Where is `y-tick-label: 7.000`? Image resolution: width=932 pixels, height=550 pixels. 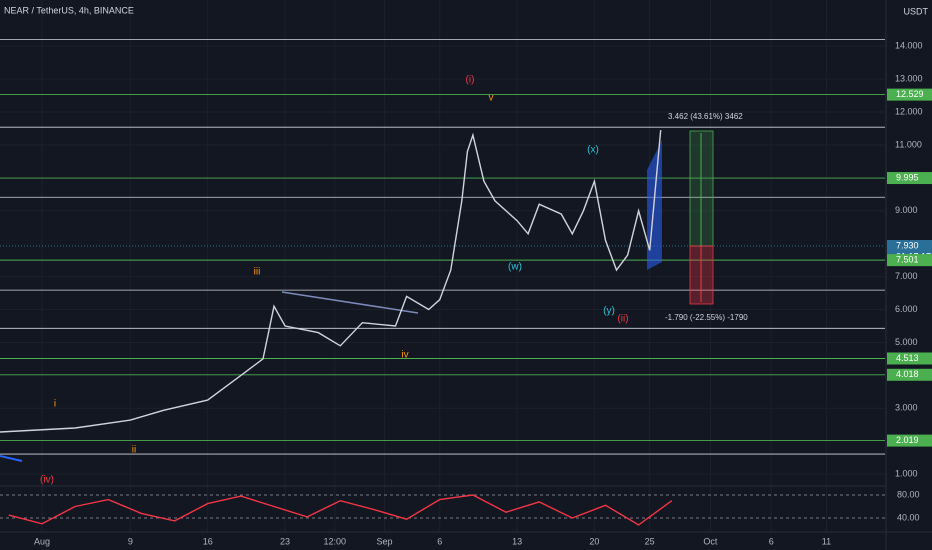
y-tick-label: 7.000 is located at coordinates (906, 276).